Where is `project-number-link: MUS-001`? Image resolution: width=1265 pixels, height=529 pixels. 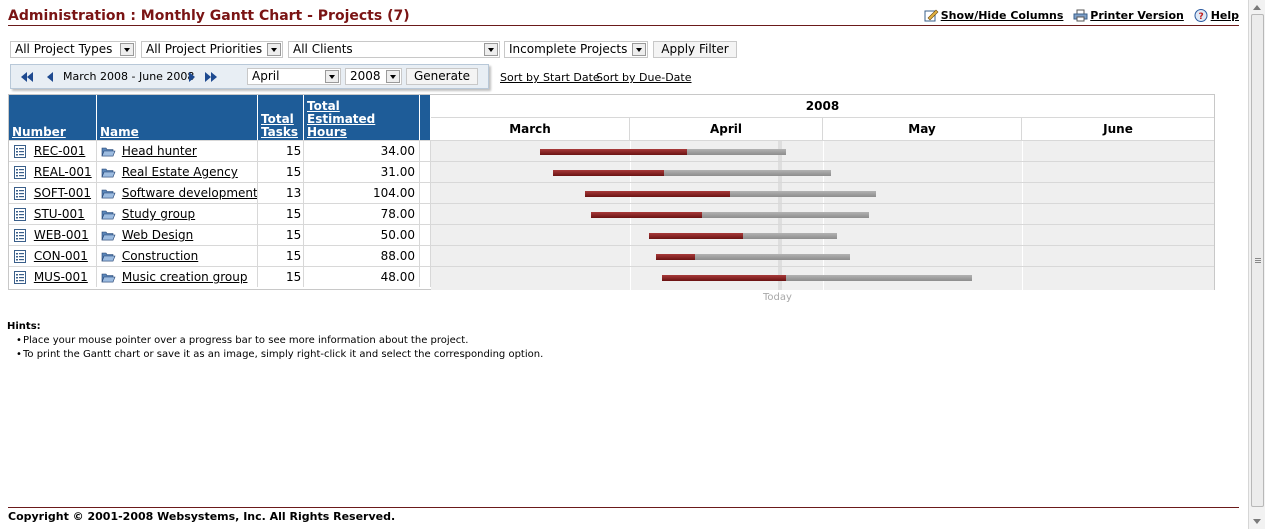 project-number-link: MUS-001 is located at coordinates (60, 277).